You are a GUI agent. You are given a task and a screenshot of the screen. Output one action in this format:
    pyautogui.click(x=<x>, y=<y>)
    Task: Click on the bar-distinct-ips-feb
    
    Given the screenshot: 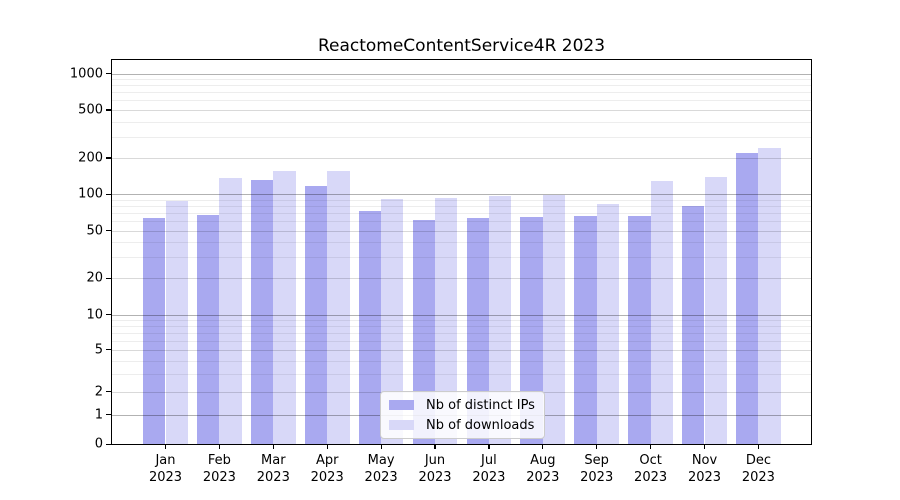 What is the action you would take?
    pyautogui.click(x=208, y=329)
    